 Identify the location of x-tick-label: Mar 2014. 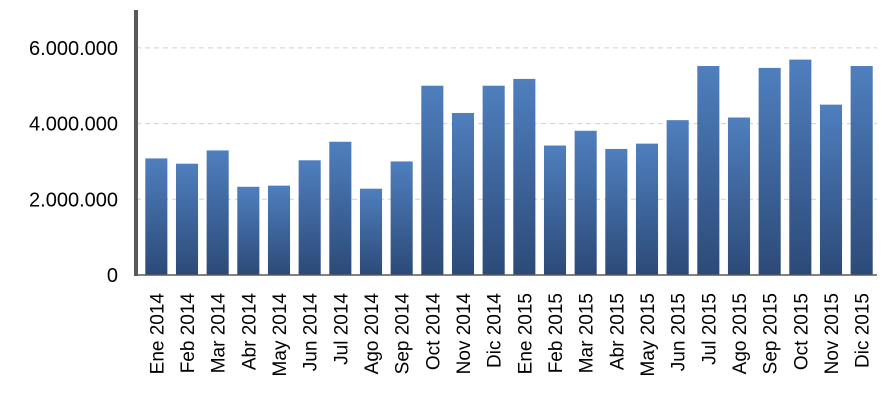
(219, 333).